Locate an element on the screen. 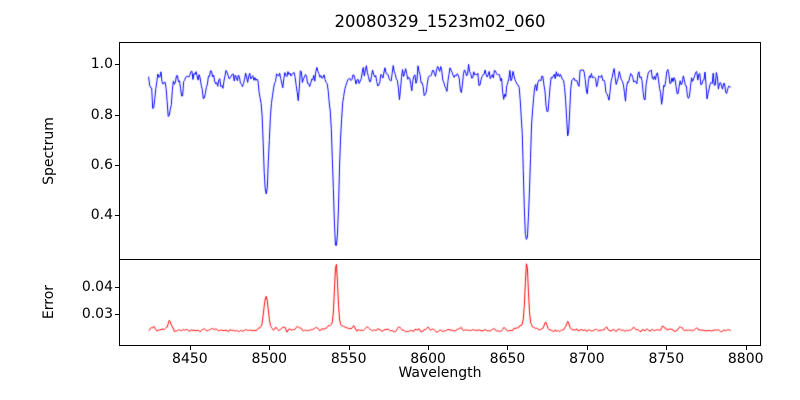 Image resolution: width=800 pixels, height=400 pixels. x-axis-label: Wavelength is located at coordinates (440, 373).